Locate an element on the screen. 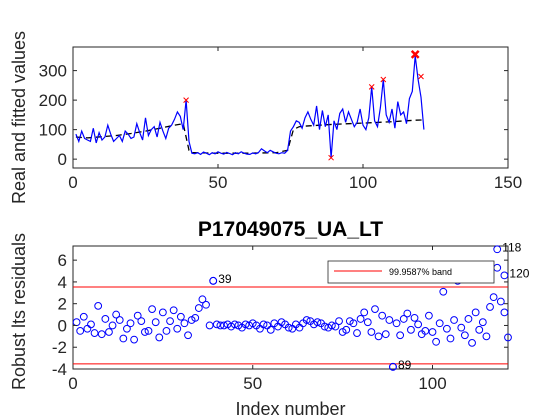  legend-band-label: 99.9587% band is located at coordinates (420, 272).